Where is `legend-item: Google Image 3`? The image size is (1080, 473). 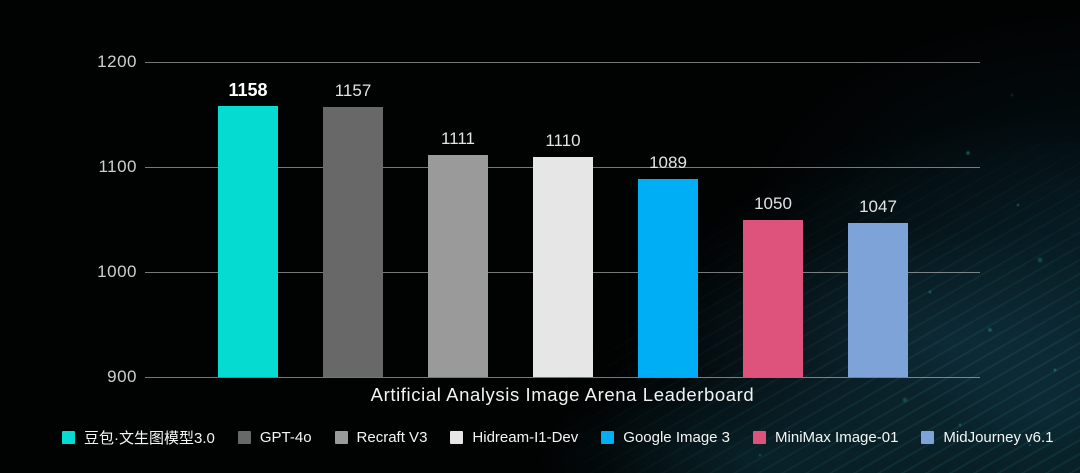
legend-item: Google Image 3 is located at coordinates (665, 437).